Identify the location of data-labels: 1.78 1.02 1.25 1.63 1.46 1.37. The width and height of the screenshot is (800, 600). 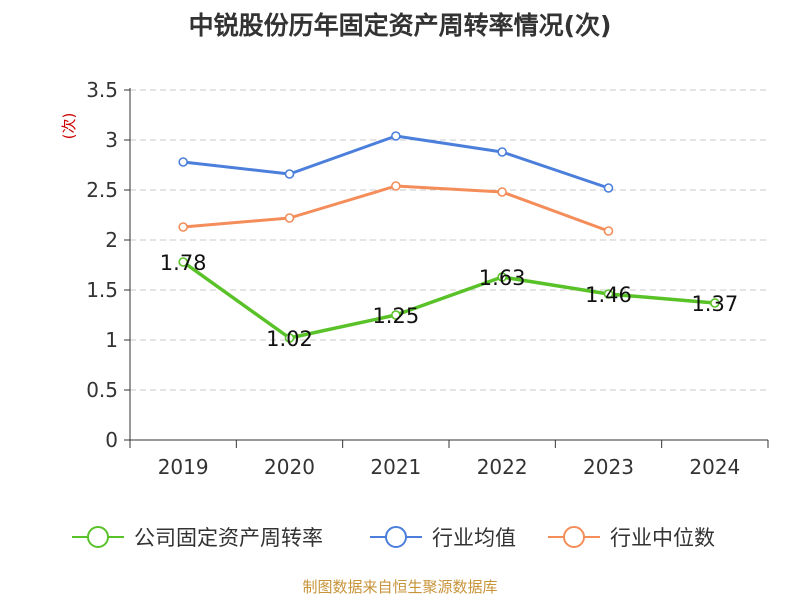
(449, 301).